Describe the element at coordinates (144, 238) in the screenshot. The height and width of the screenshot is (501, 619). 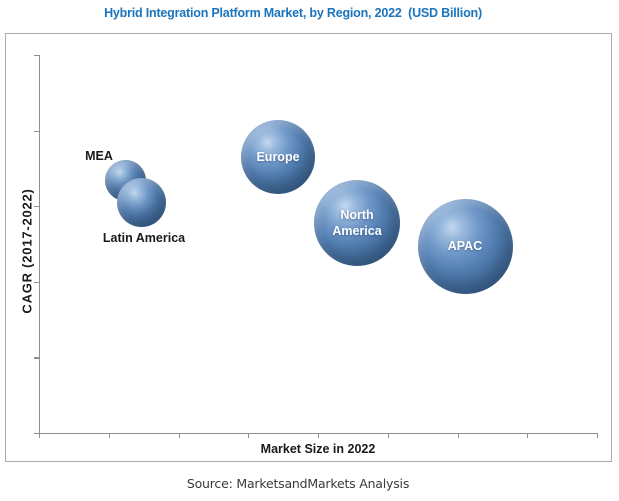
I see `region-label-latin-america: Latin America` at that location.